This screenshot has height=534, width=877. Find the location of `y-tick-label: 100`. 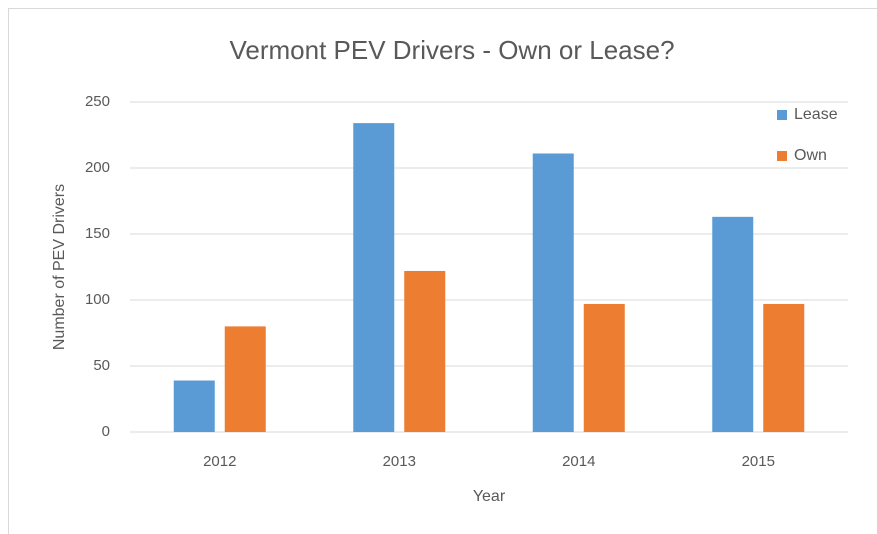

y-tick-label: 100 is located at coordinates (97, 299).